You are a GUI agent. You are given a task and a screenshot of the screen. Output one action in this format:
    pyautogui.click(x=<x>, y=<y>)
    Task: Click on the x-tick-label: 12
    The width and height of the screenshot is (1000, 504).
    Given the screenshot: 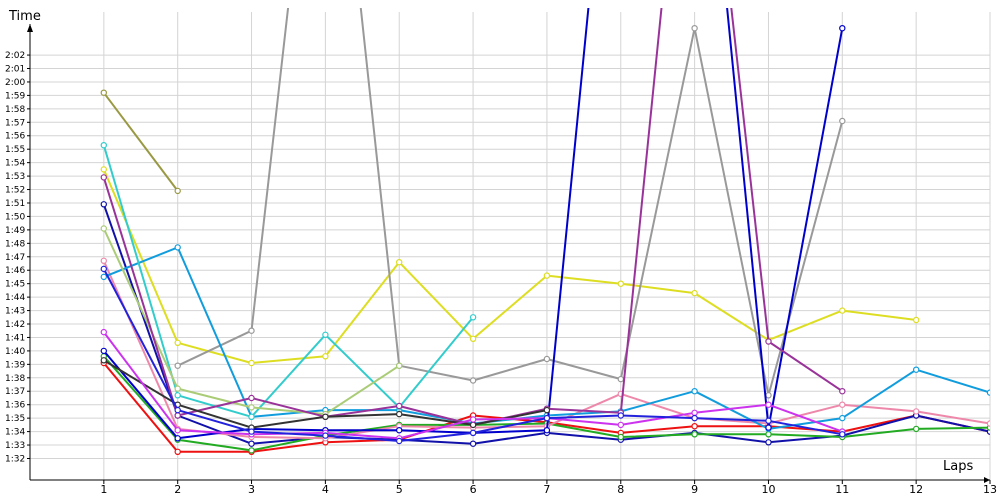 What is the action you would take?
    pyautogui.click(x=916, y=489)
    